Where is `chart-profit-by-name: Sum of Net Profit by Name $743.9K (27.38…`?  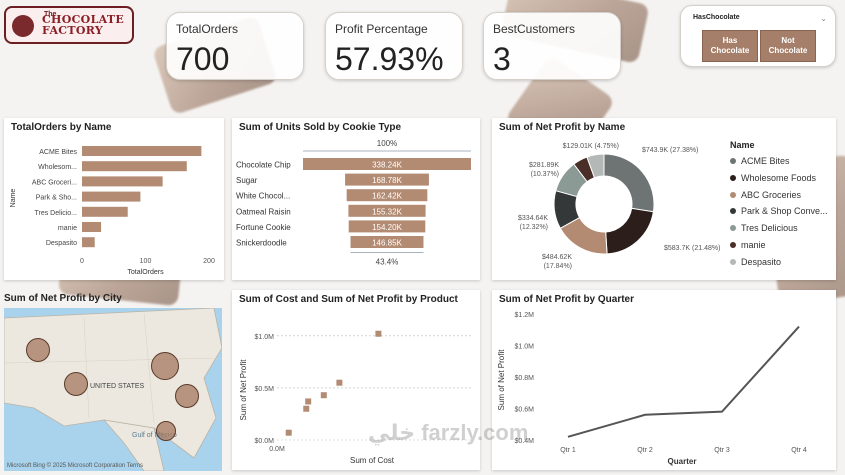
chart-profit-by-name: Sum of Net Profit by Name $743.9K (27.38… is located at coordinates (664, 199).